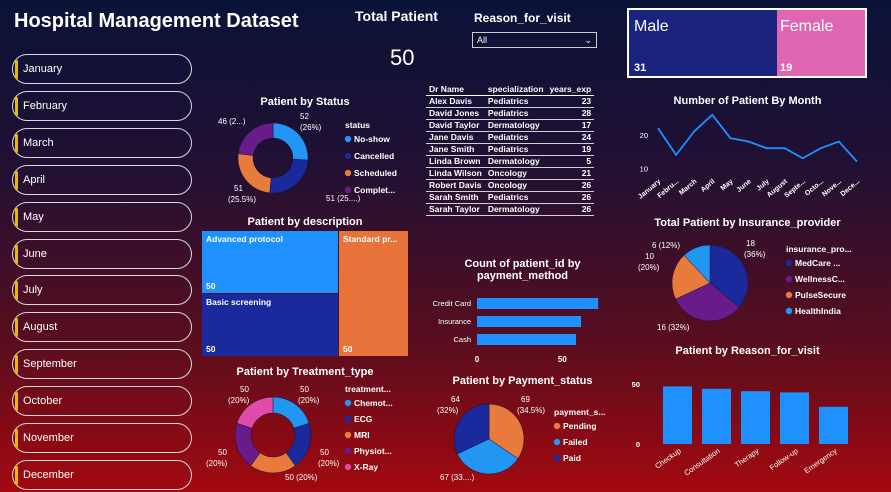  What do you see at coordinates (534, 40) in the screenshot?
I see `reason-filter-dropdown: All ⌄` at bounding box center [534, 40].